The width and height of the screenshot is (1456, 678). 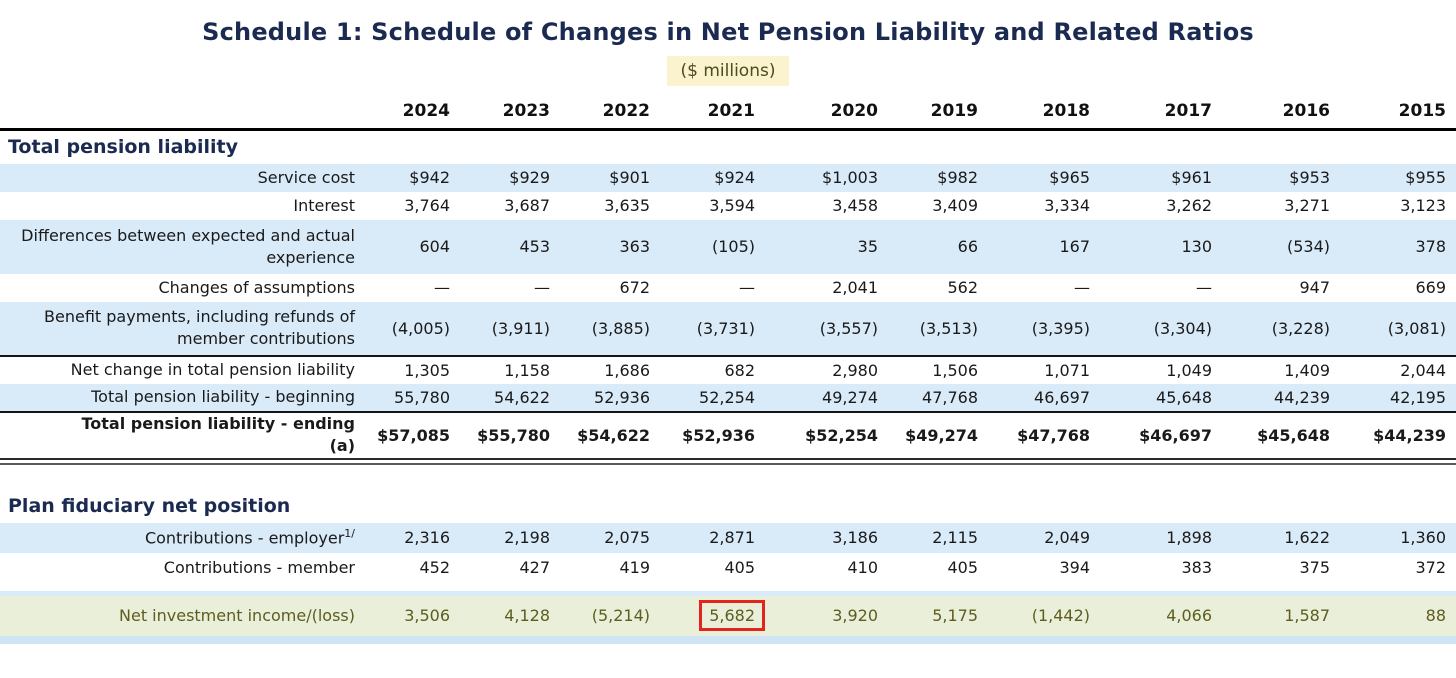 What do you see at coordinates (826, 246) in the screenshot?
I see `value-cell: 35` at bounding box center [826, 246].